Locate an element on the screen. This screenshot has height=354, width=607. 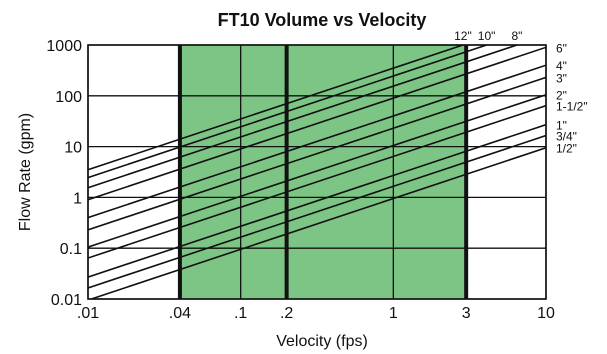
y-tick-label: 1 is located at coordinates (77, 198).